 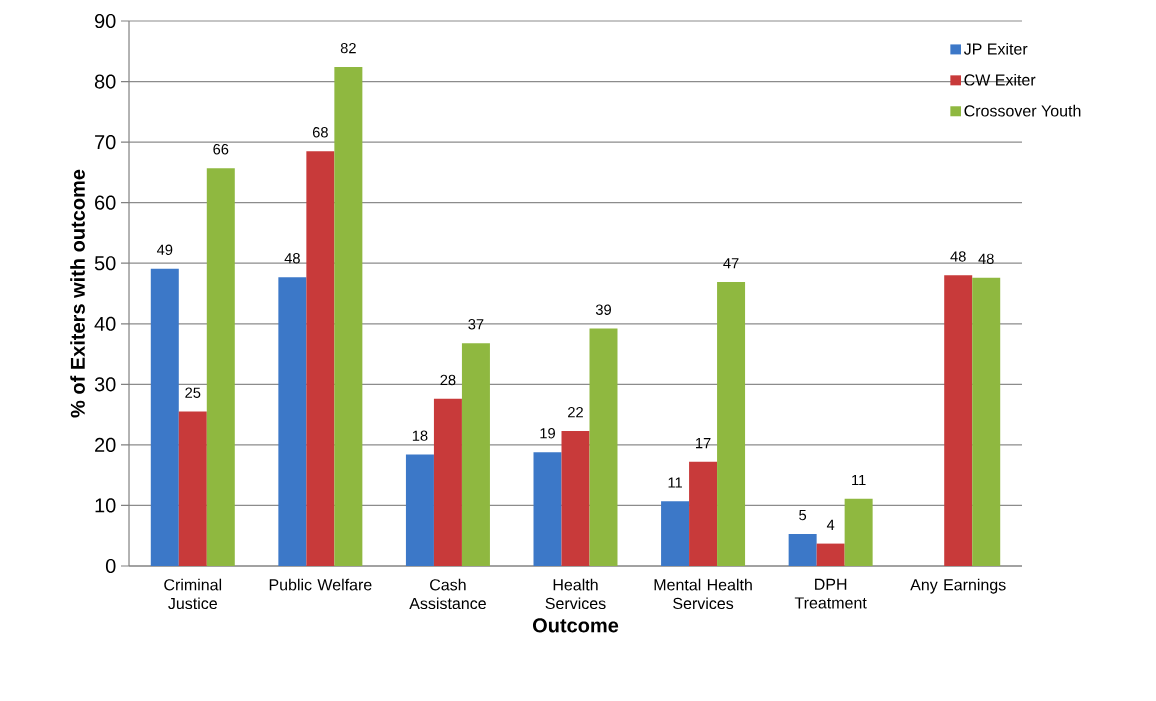 I want to click on y-tick-label: 80, so click(x=105, y=81).